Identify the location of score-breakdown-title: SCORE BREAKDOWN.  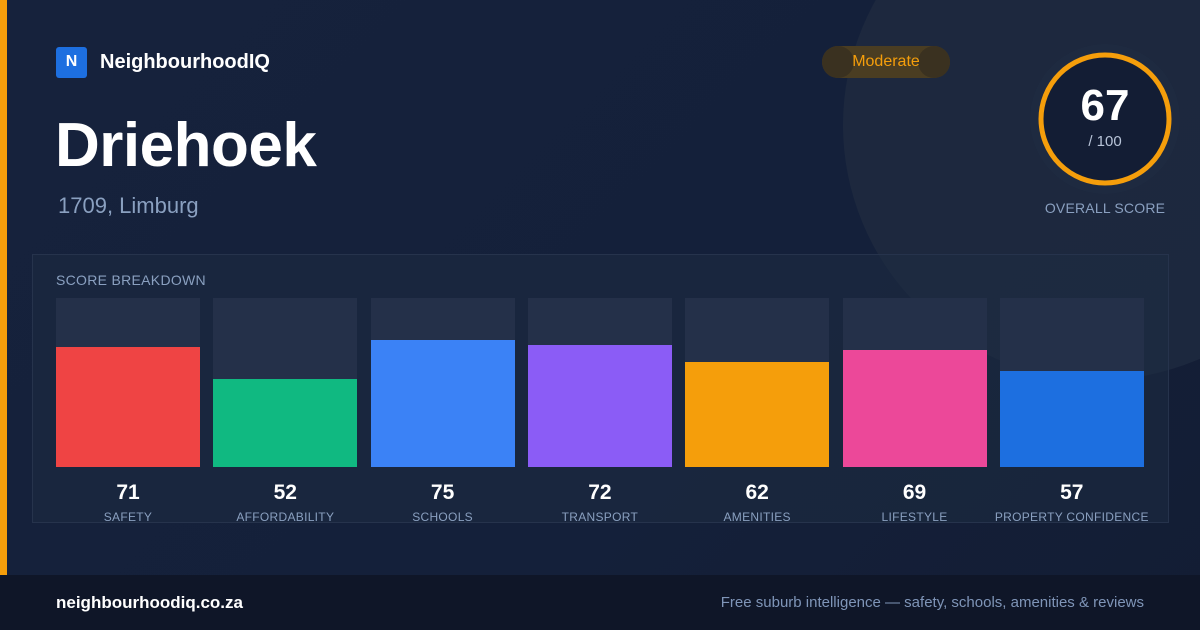
(131, 280).